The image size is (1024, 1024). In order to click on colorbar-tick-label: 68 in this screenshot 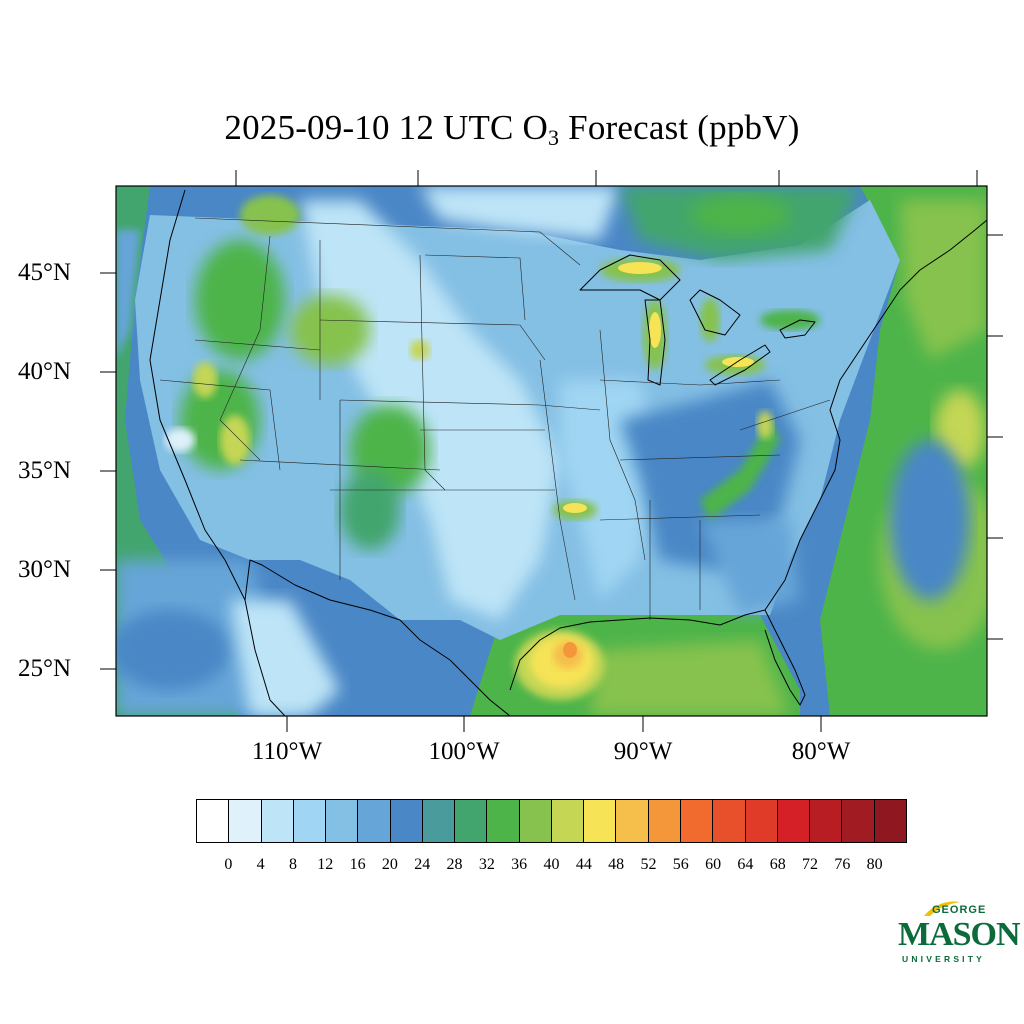, I will do `click(777, 864)`.